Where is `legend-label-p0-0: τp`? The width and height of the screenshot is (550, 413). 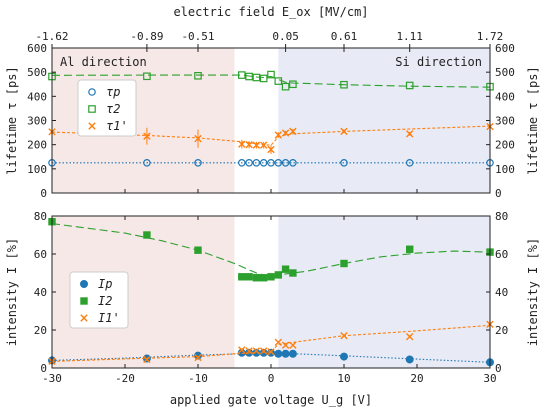
legend-label-p0-0: τp is located at coordinates (113, 92).